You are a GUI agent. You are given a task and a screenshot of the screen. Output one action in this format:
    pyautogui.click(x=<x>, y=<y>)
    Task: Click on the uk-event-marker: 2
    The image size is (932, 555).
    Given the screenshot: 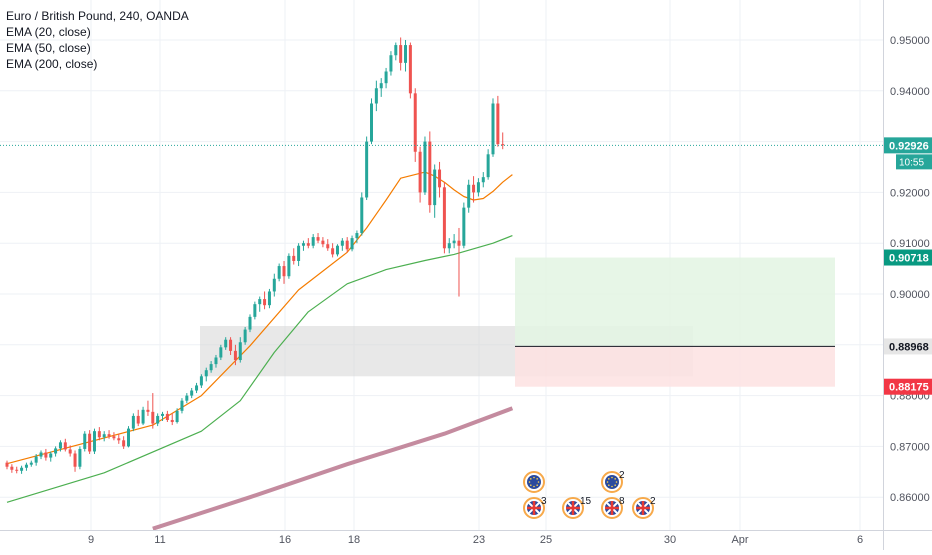 What is the action you would take?
    pyautogui.click(x=644, y=507)
    